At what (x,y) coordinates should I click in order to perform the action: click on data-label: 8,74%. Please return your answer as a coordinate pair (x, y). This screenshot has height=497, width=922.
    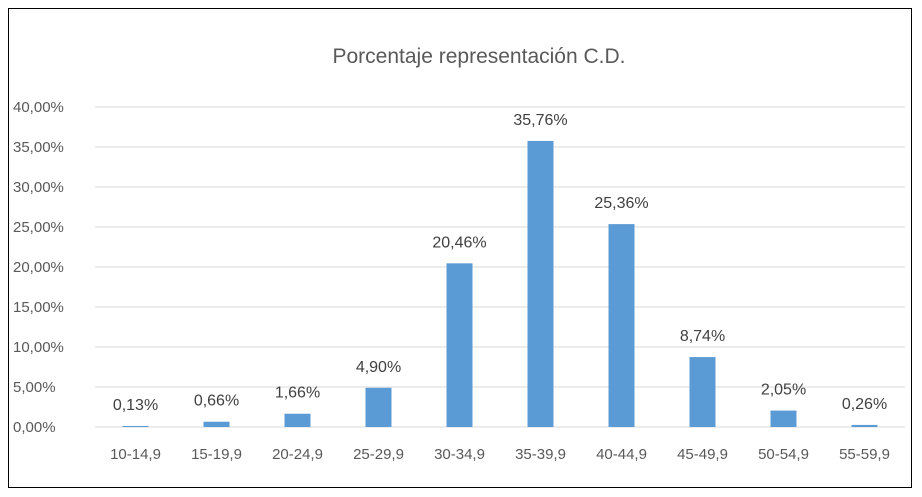
    Looking at the image, I should click on (702, 336).